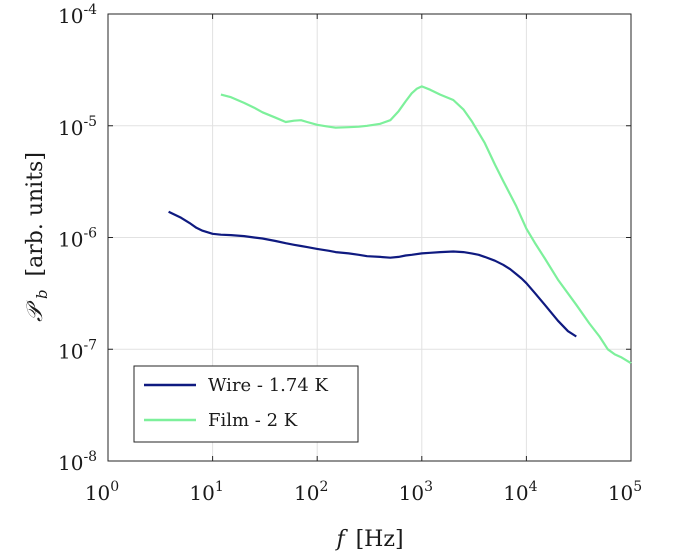 The height and width of the screenshot is (555, 675). Describe the element at coordinates (219, 487) in the screenshot. I see `x-tick-exponent: 1` at that location.